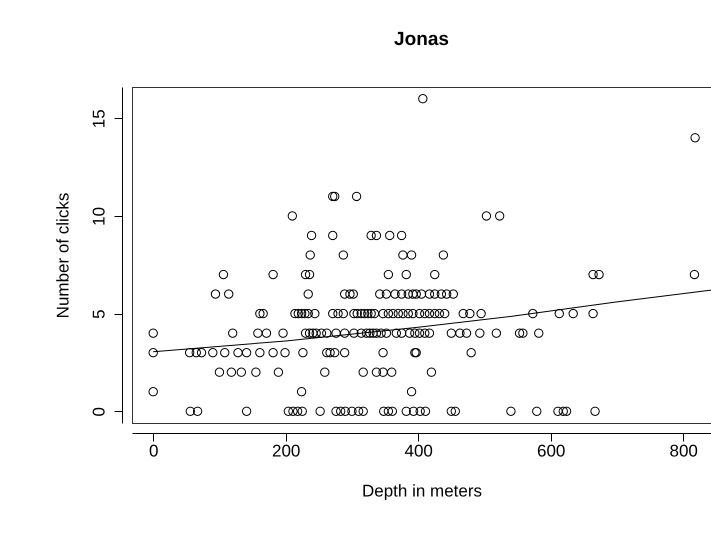  Describe the element at coordinates (99, 118) in the screenshot. I see `y-tick-label: 15` at that location.